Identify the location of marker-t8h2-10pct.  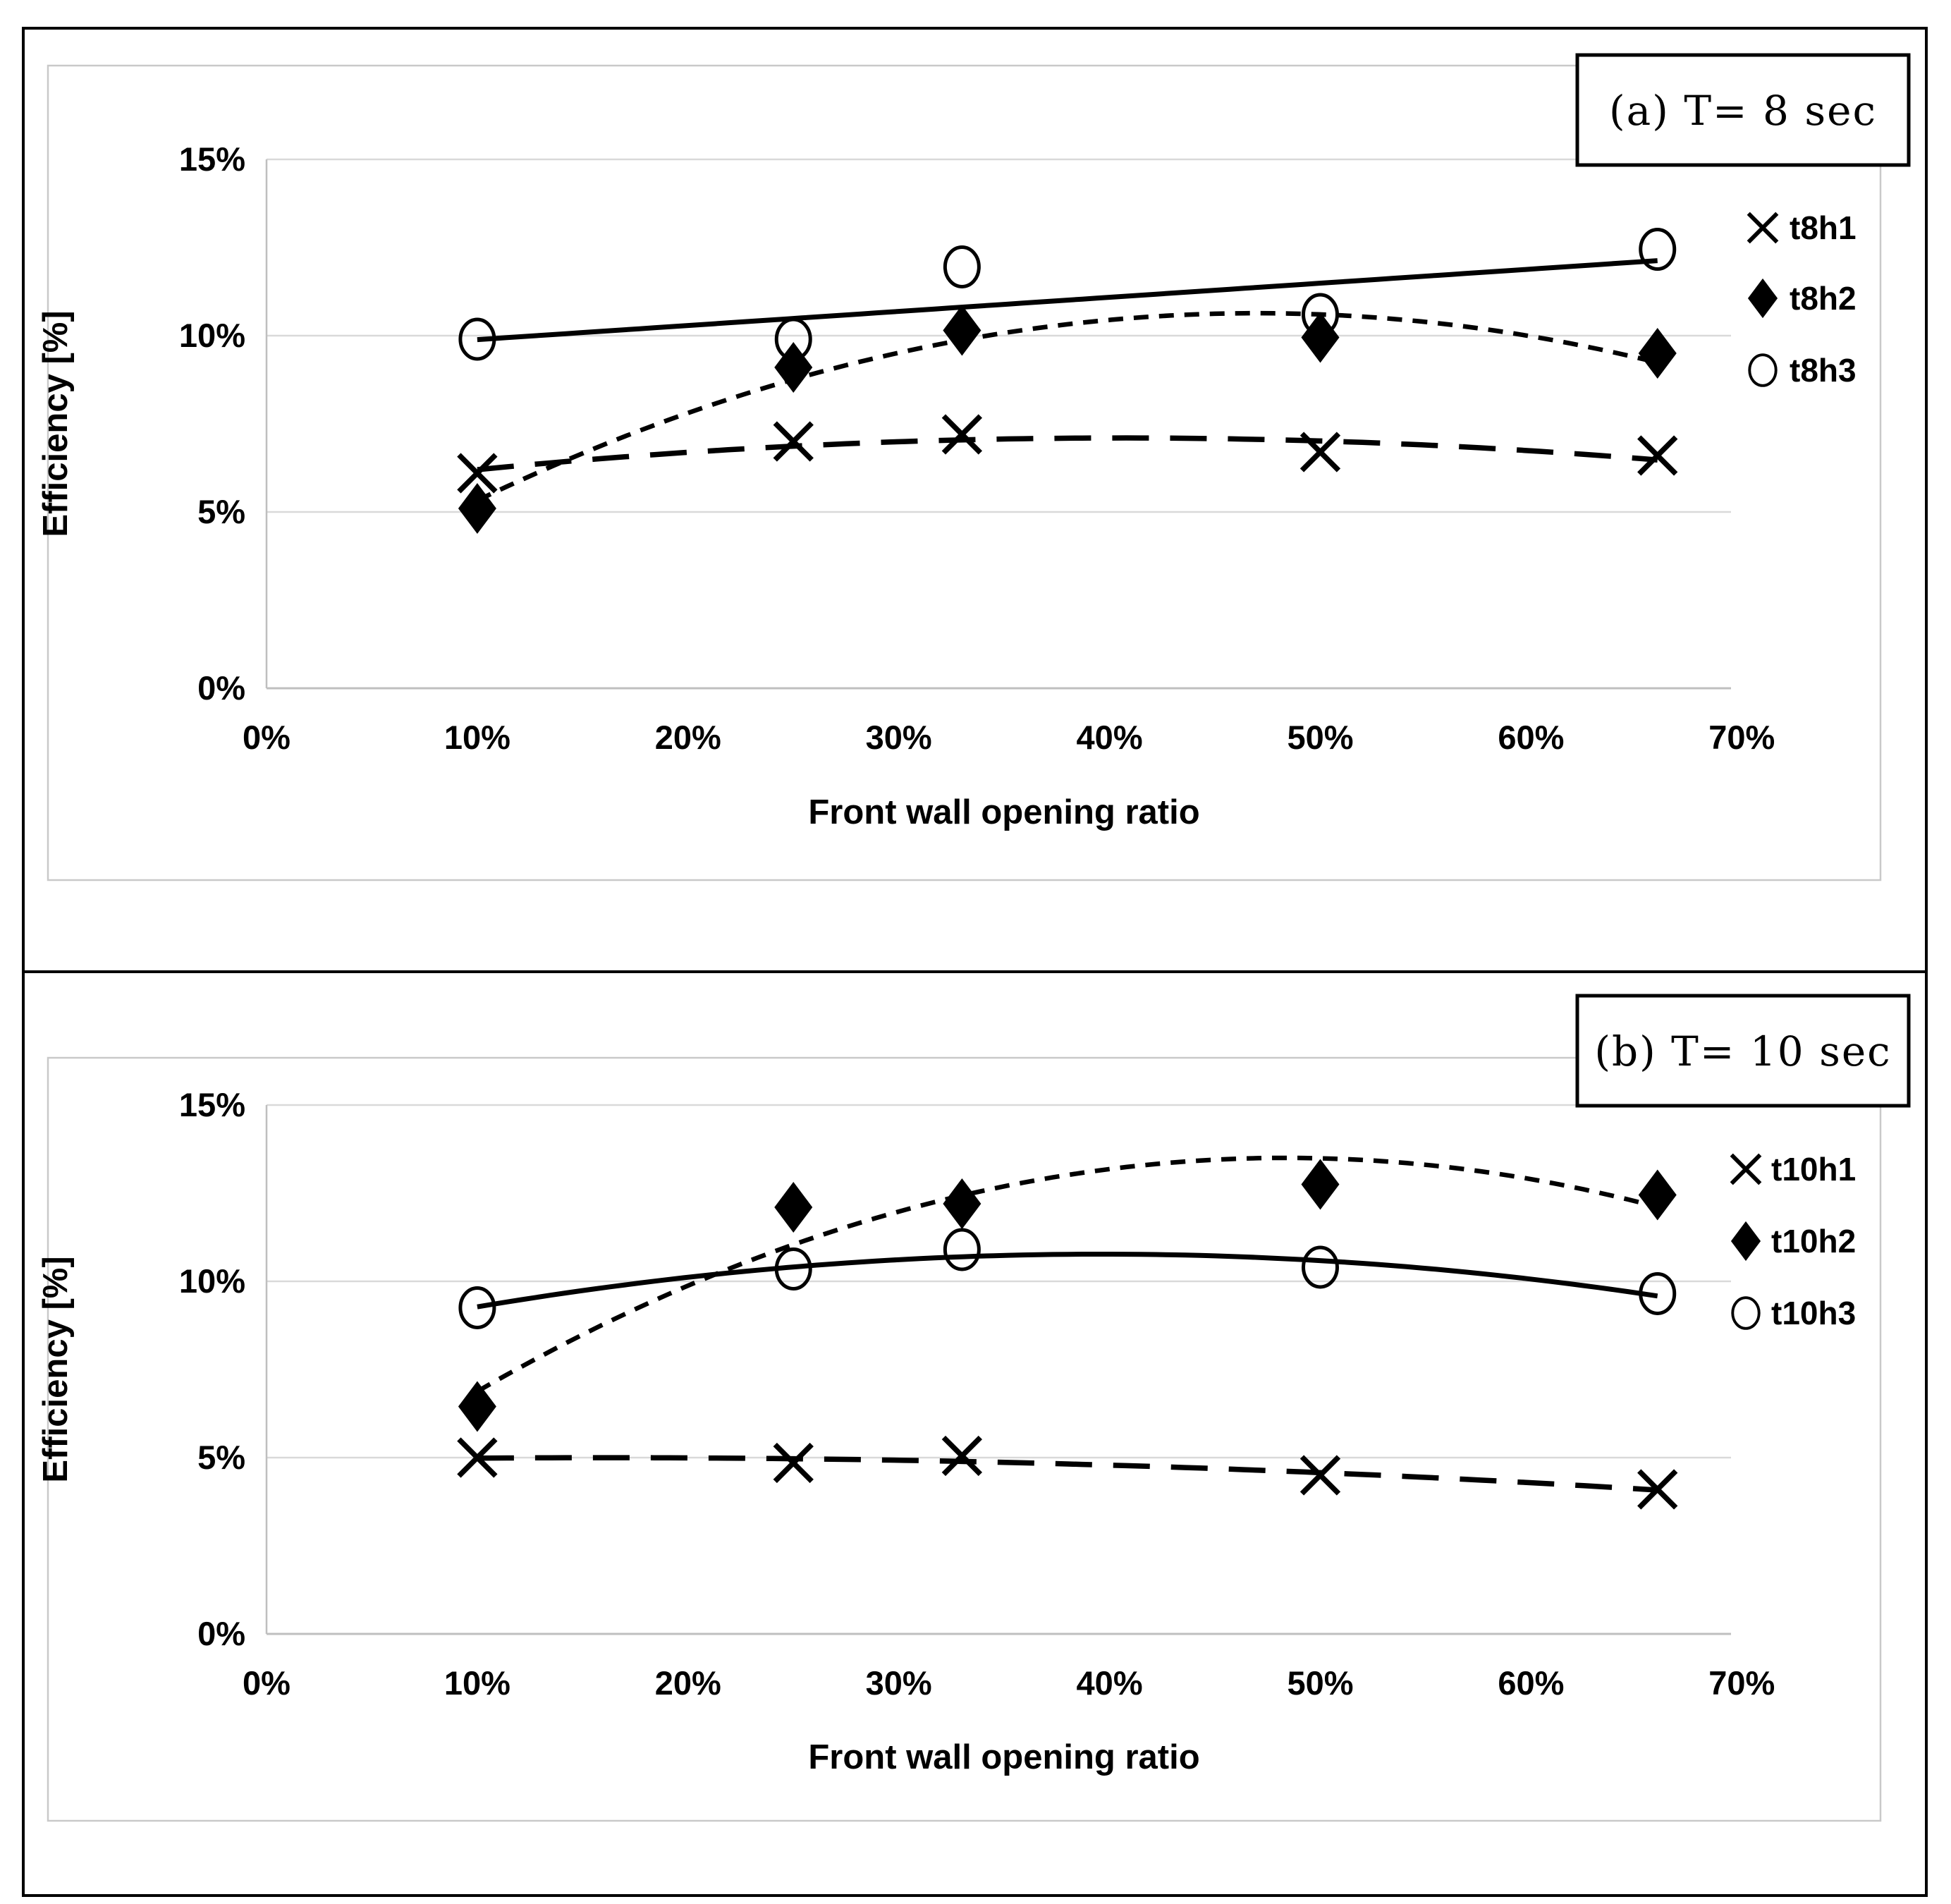
(477, 508).